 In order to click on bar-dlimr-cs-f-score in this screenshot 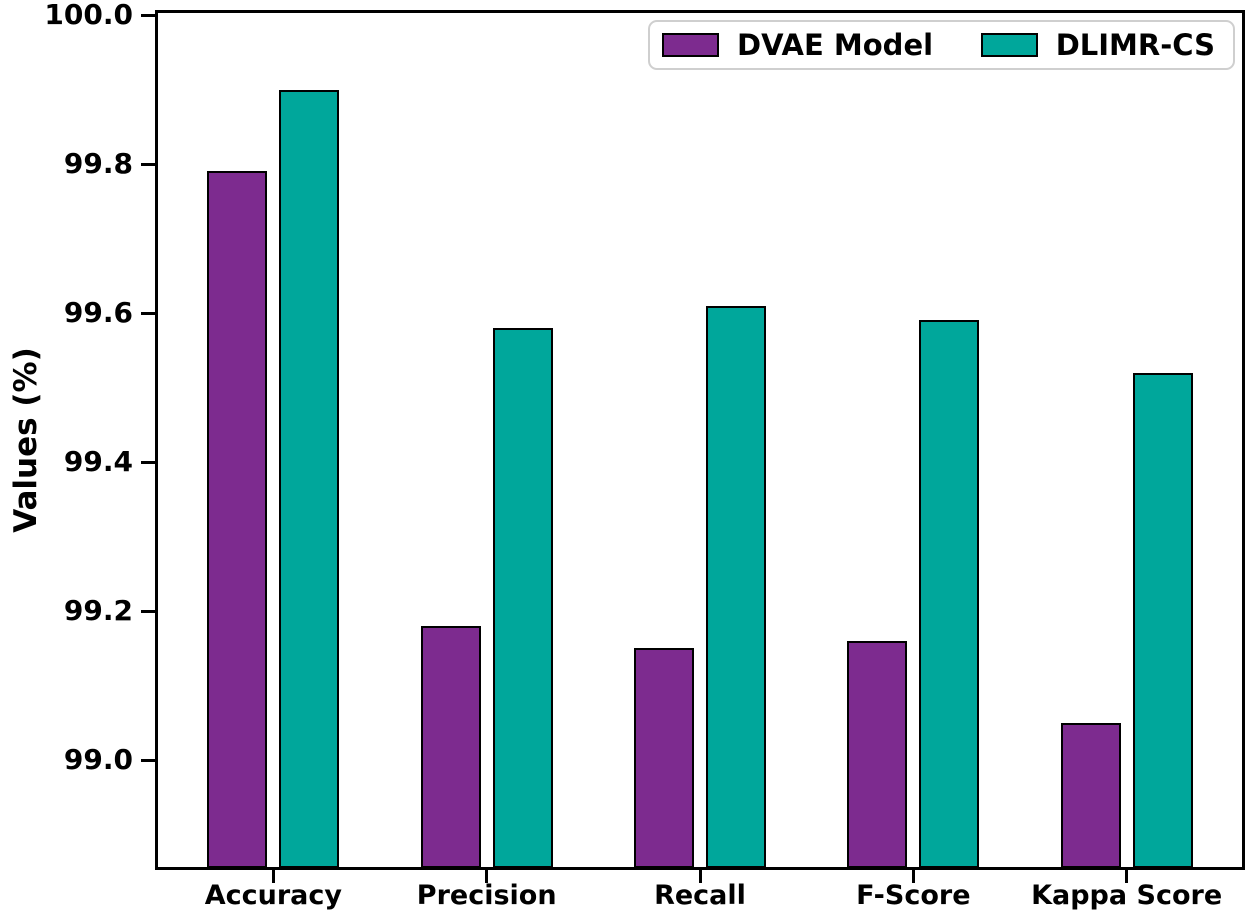, I will do `click(949, 594)`.